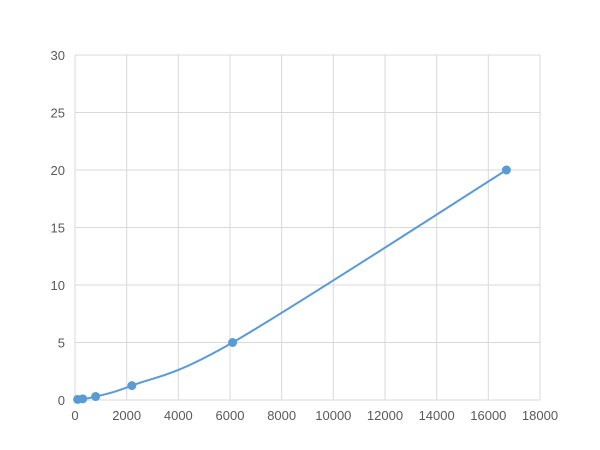  Describe the element at coordinates (58, 285) in the screenshot. I see `y-tick-label: 10` at that location.